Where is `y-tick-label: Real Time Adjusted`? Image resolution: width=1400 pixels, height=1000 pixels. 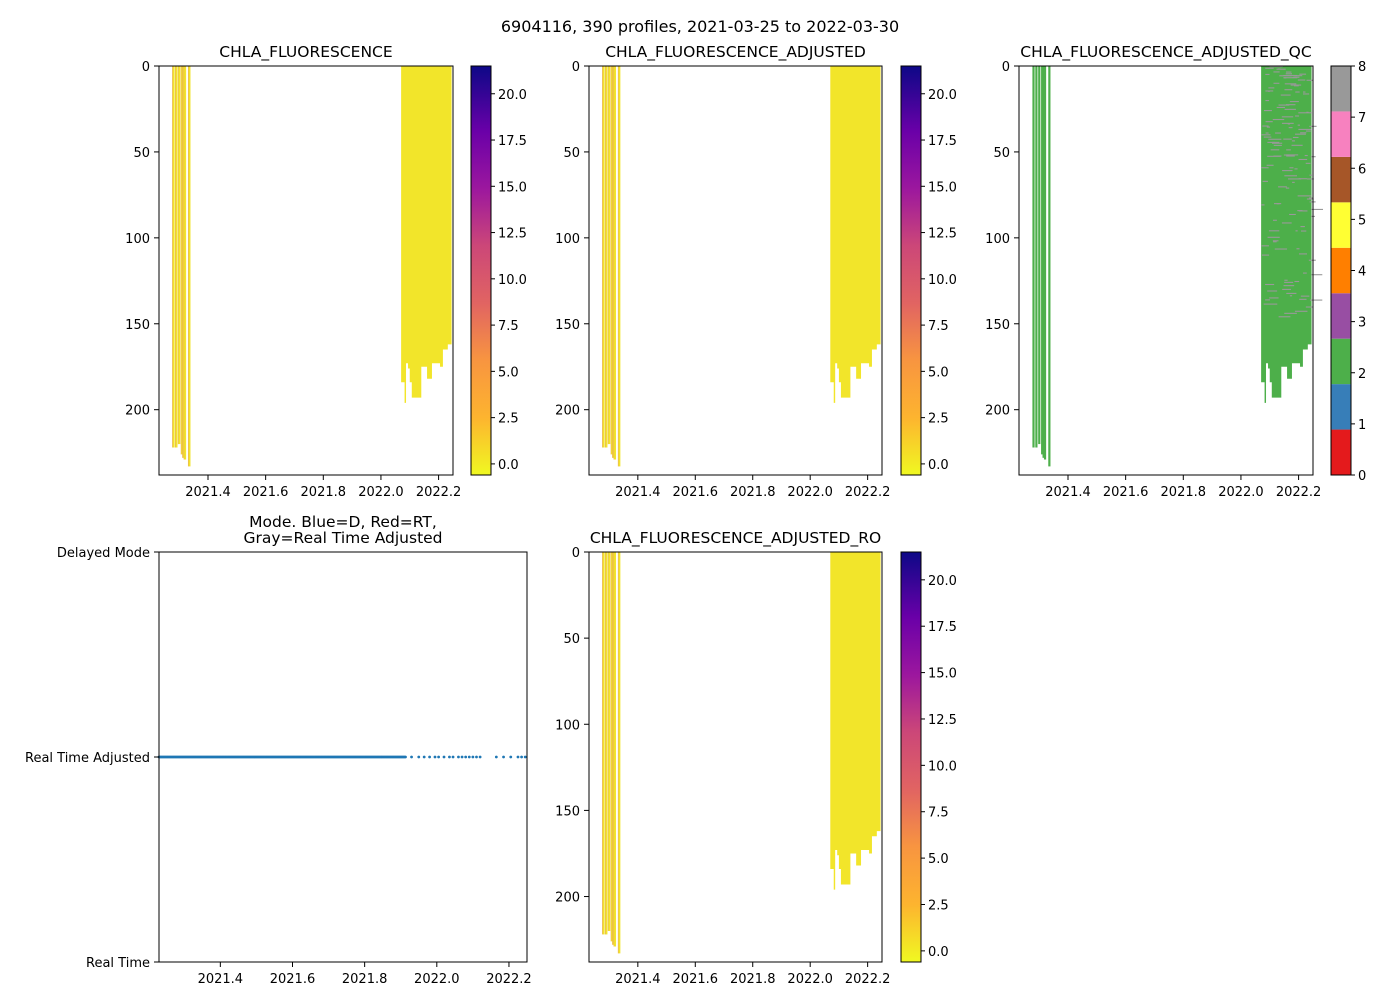 y-tick-label: Real Time Adjusted is located at coordinates (87, 758).